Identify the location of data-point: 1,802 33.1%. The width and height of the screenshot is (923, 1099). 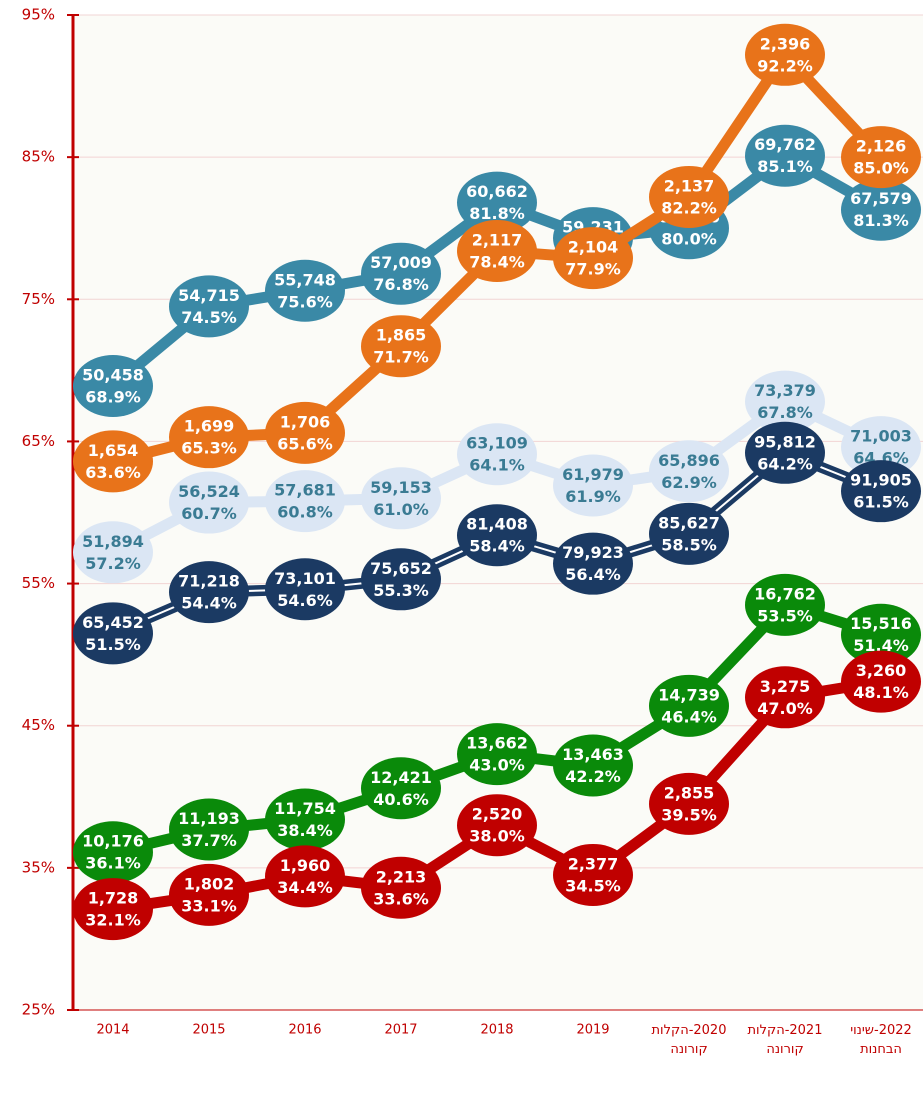
(209, 894).